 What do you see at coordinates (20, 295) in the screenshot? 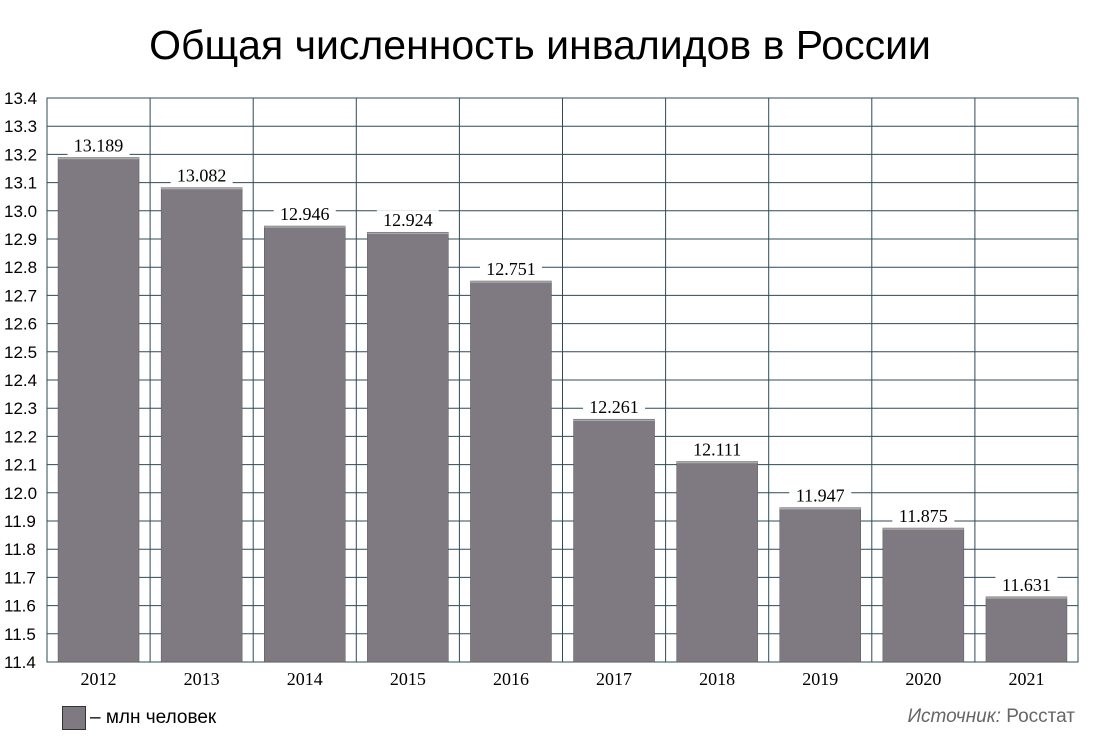
I see `y-tick-label: 12.7` at bounding box center [20, 295].